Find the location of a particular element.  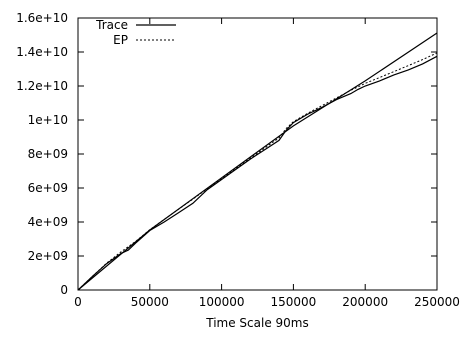

x-tick-label: 150000 is located at coordinates (293, 302).